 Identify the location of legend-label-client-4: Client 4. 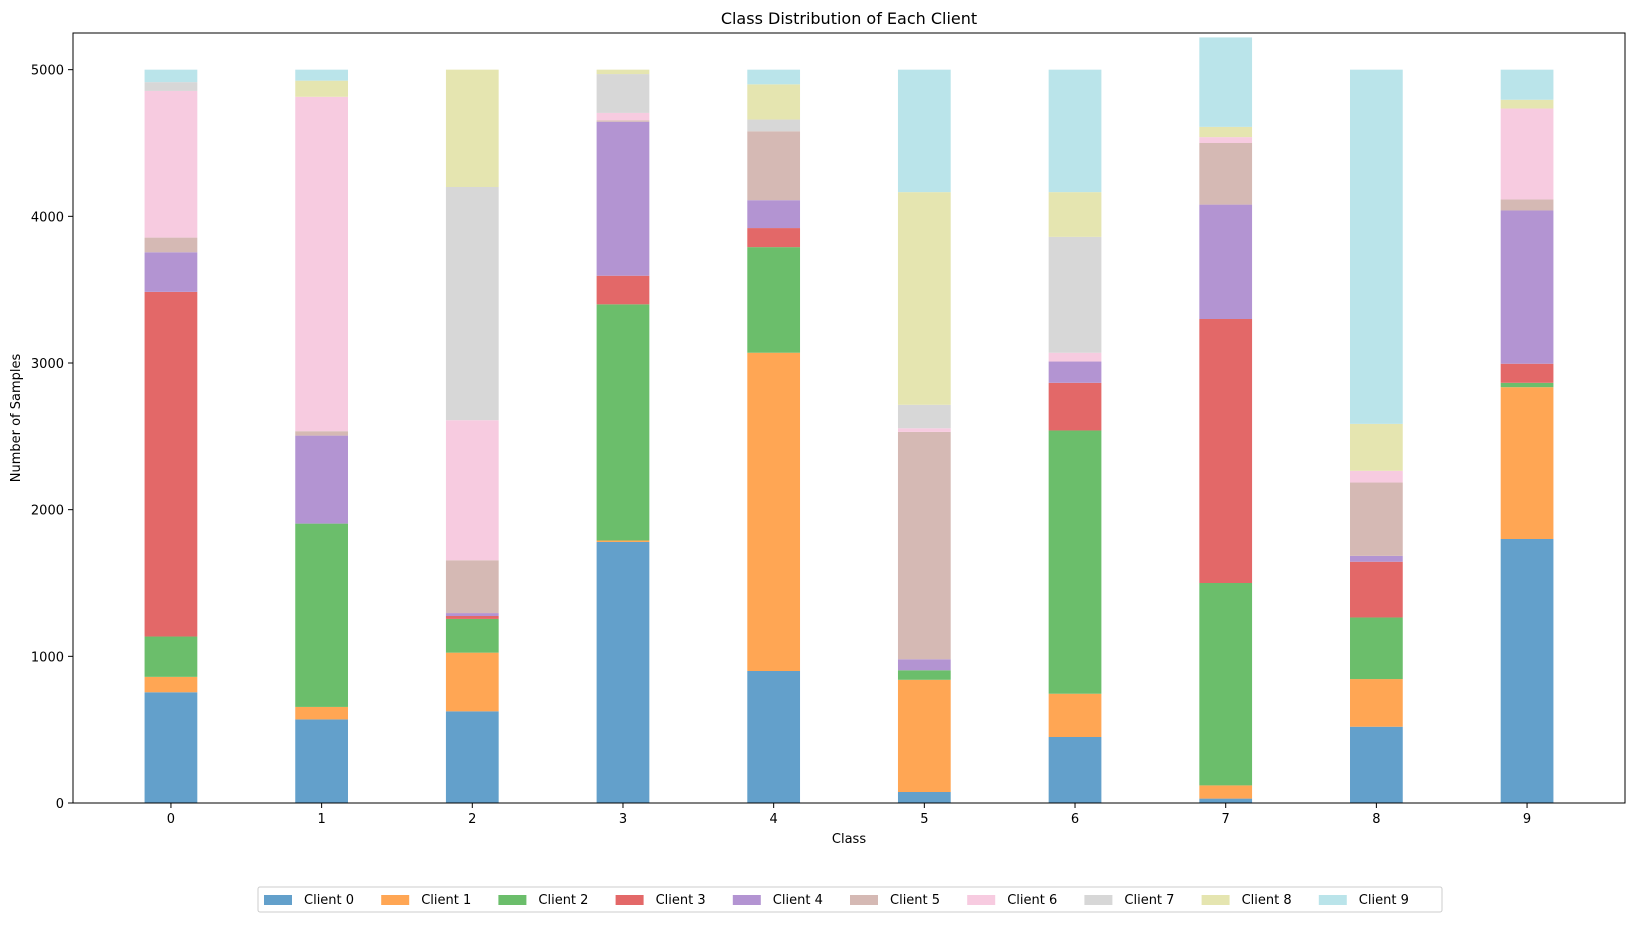
(798, 900).